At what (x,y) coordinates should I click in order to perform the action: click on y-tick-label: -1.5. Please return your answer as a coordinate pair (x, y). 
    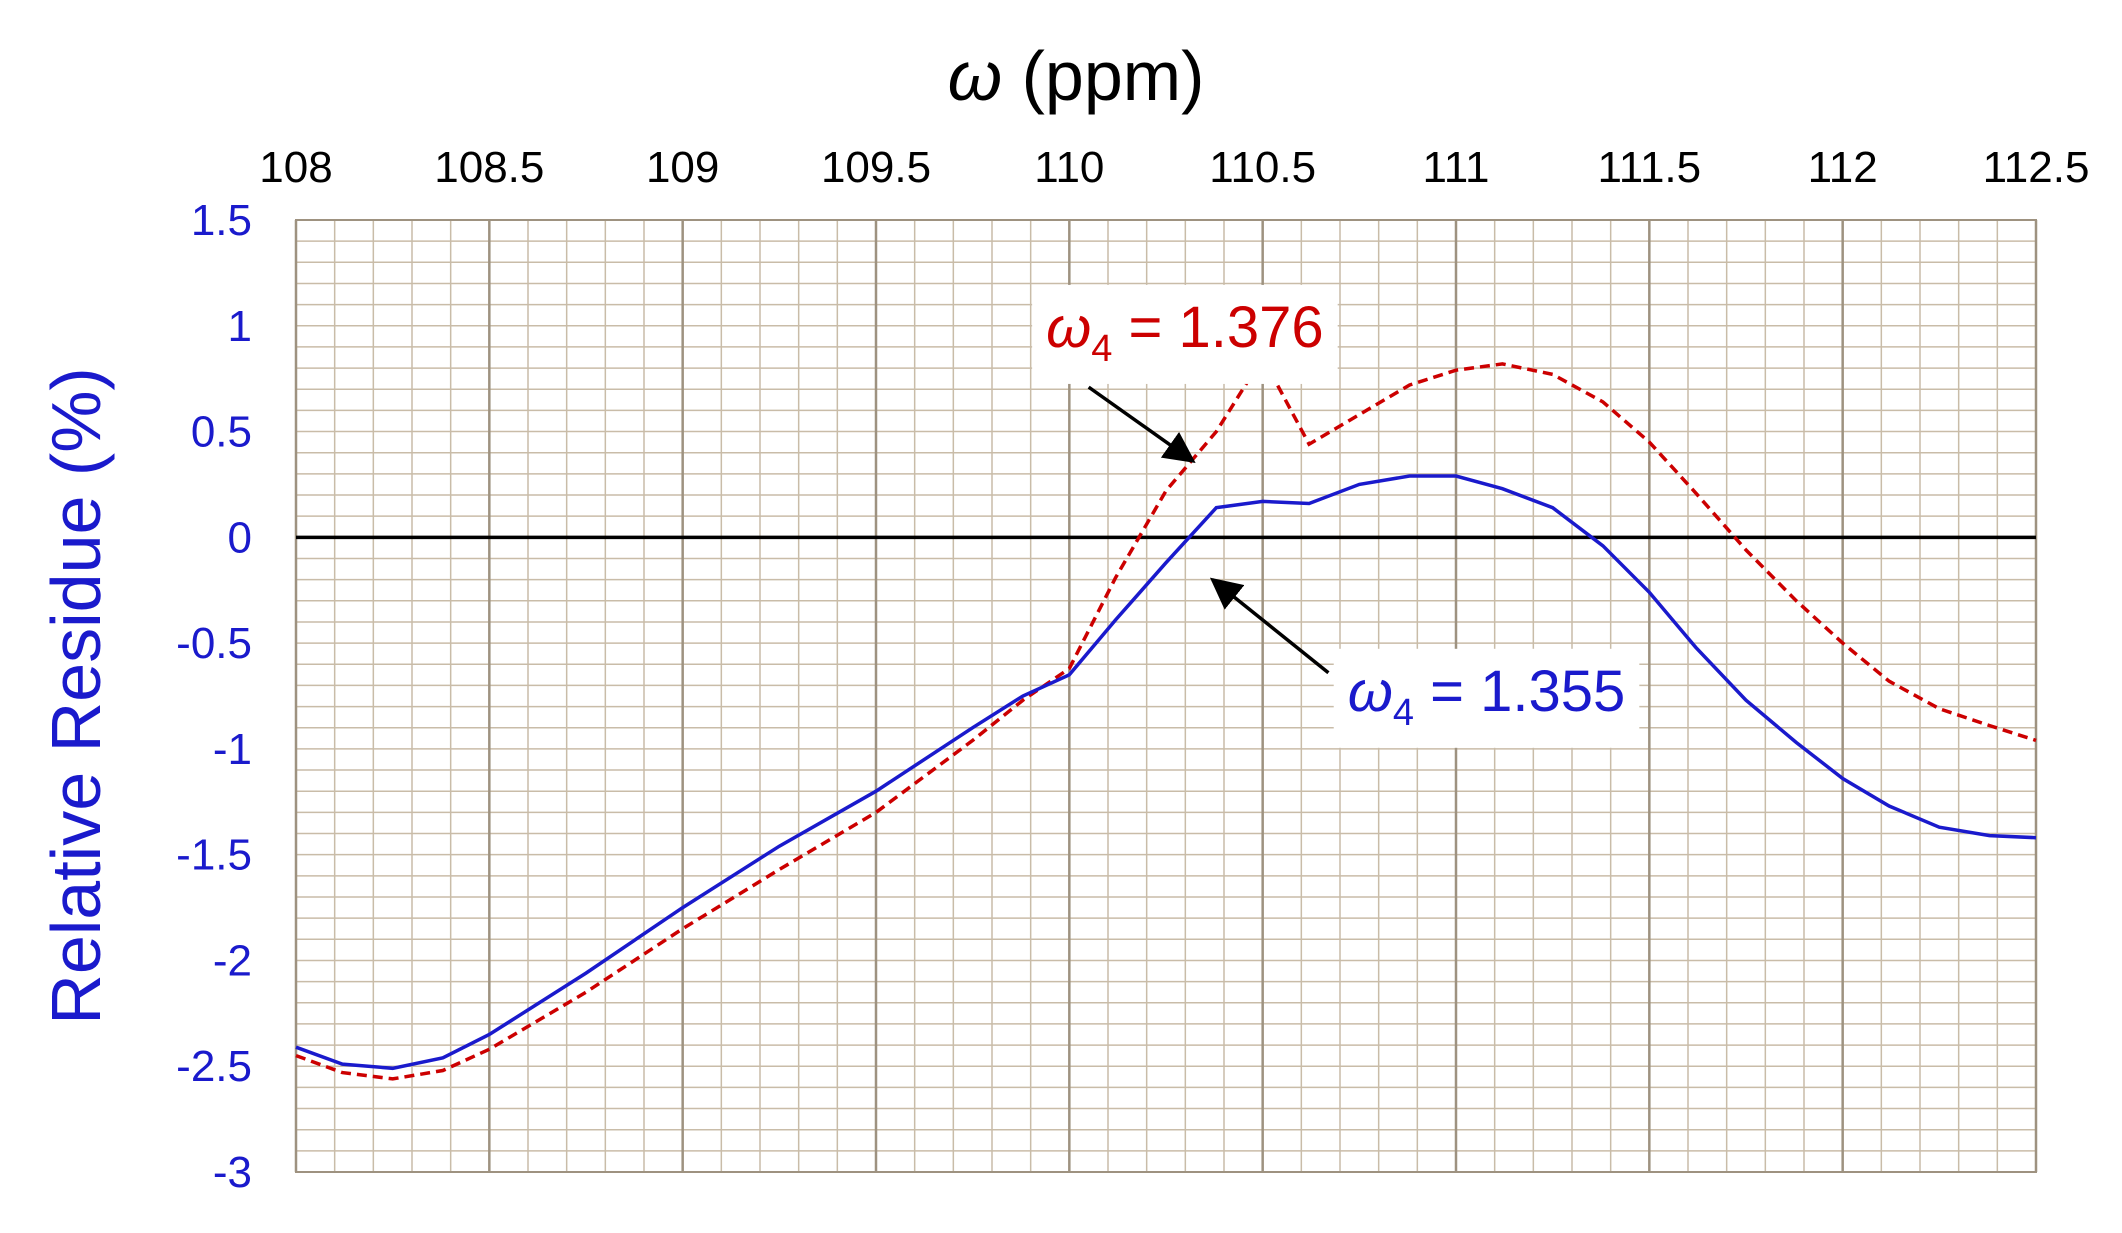
    Looking at the image, I should click on (214, 855).